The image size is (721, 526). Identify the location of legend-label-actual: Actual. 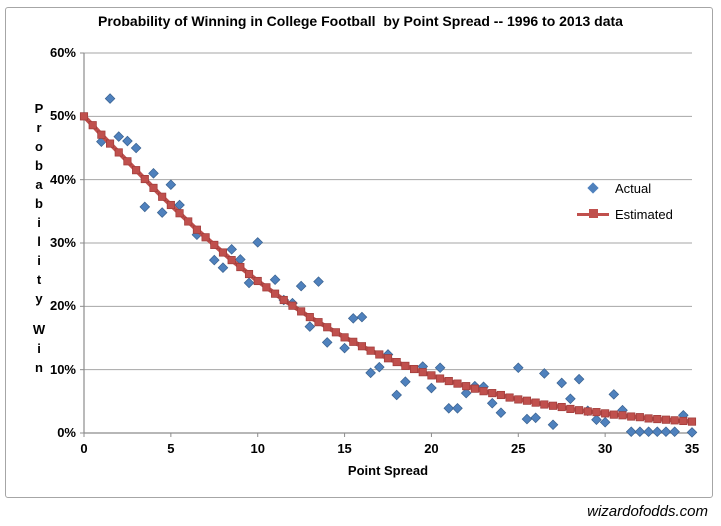
(633, 188).